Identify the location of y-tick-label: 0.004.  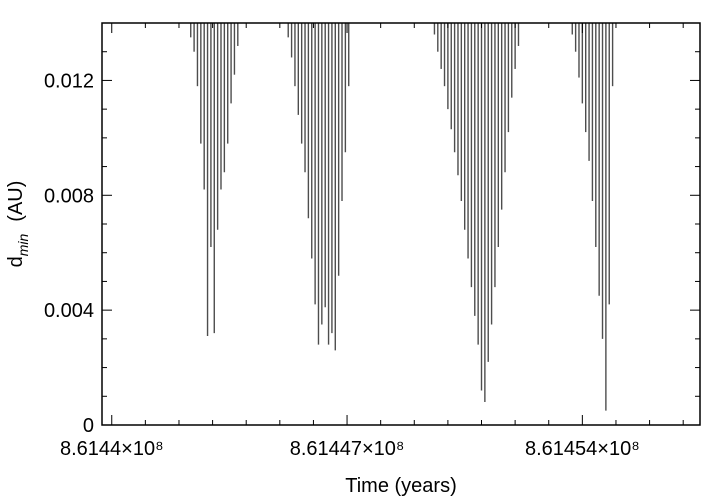
(69, 311).